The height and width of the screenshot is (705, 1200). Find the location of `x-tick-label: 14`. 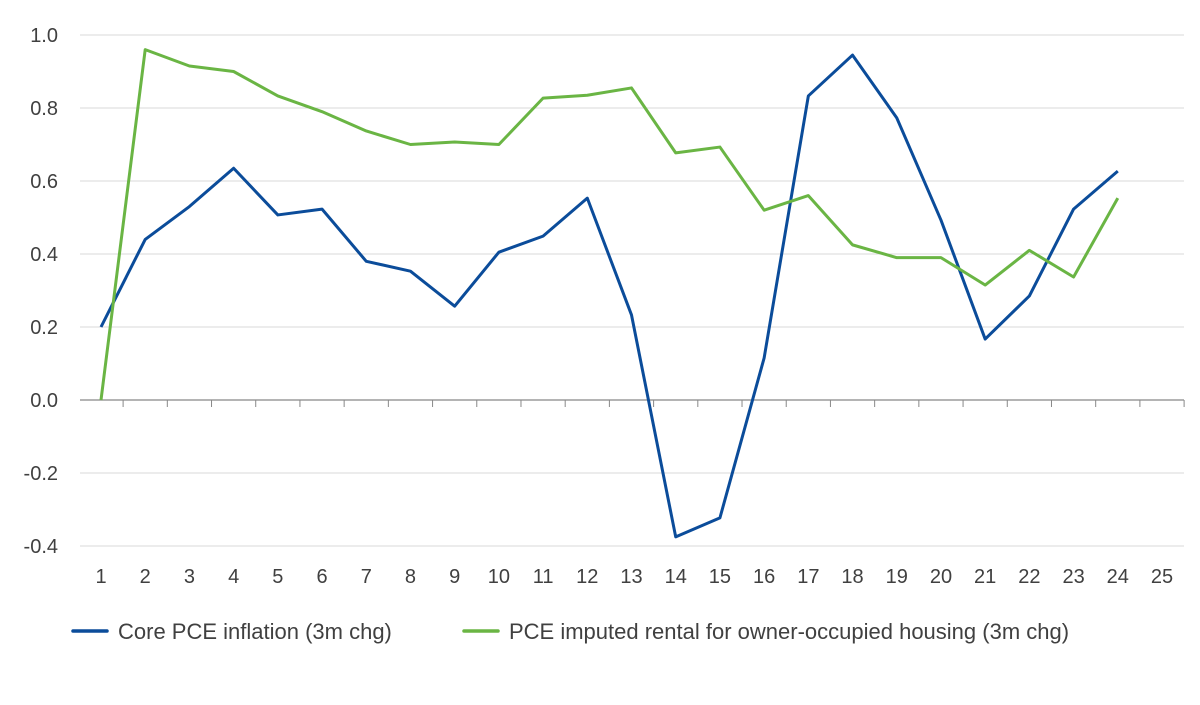

x-tick-label: 14 is located at coordinates (676, 577).